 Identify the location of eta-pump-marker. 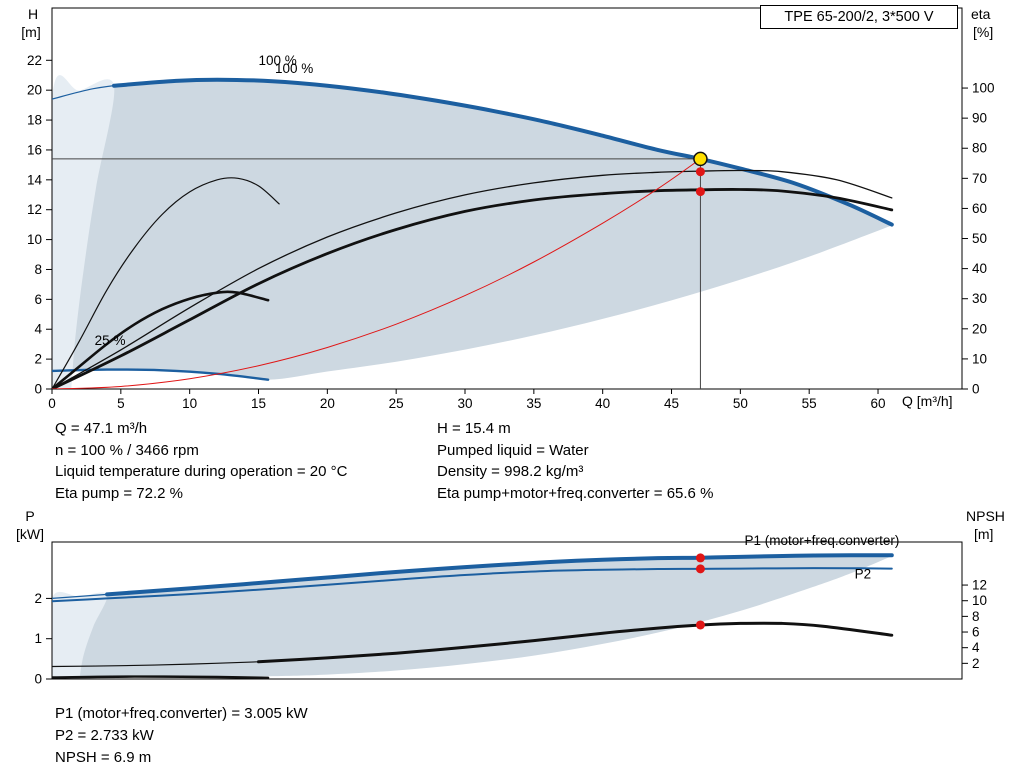
(700, 172).